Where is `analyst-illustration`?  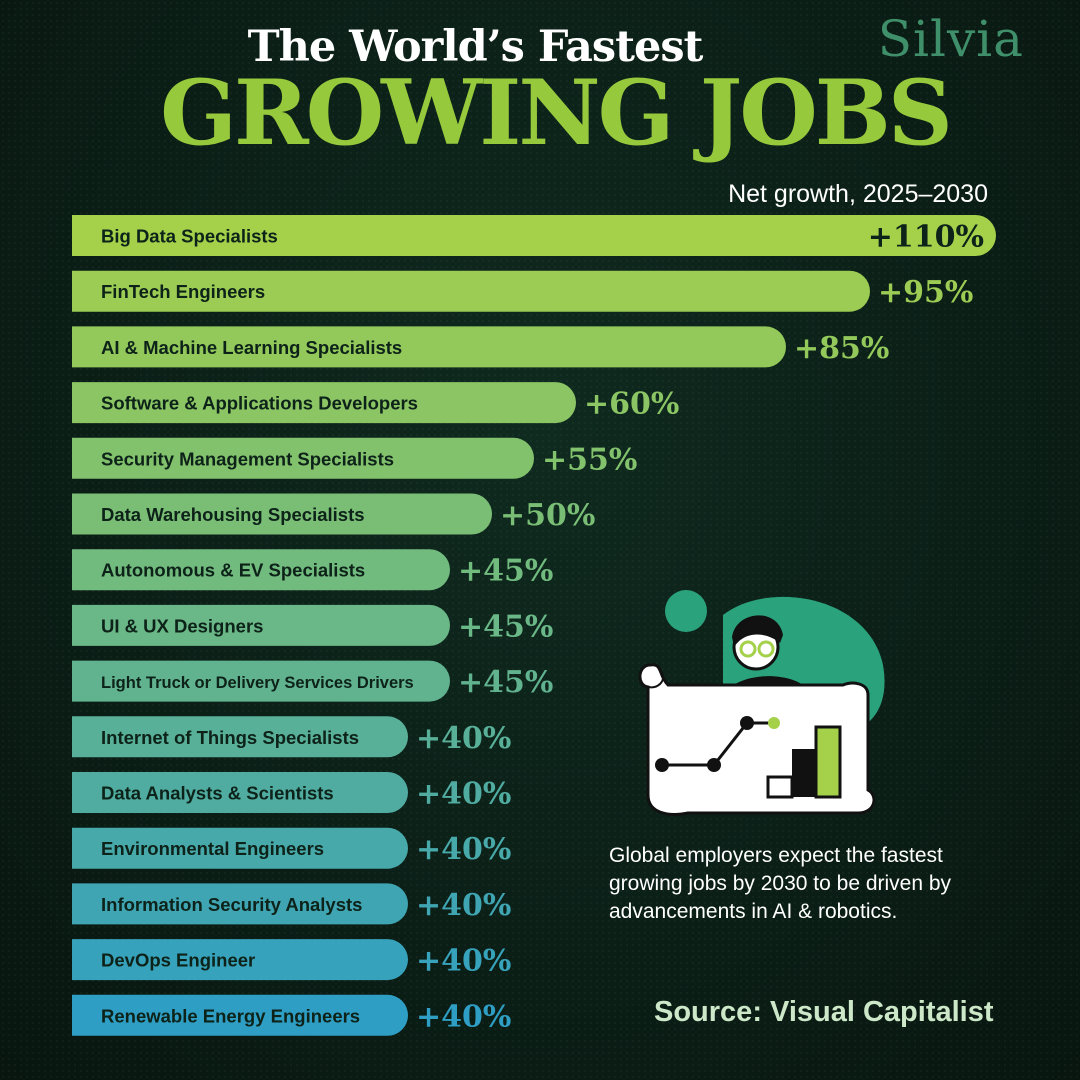 analyst-illustration is located at coordinates (761, 703).